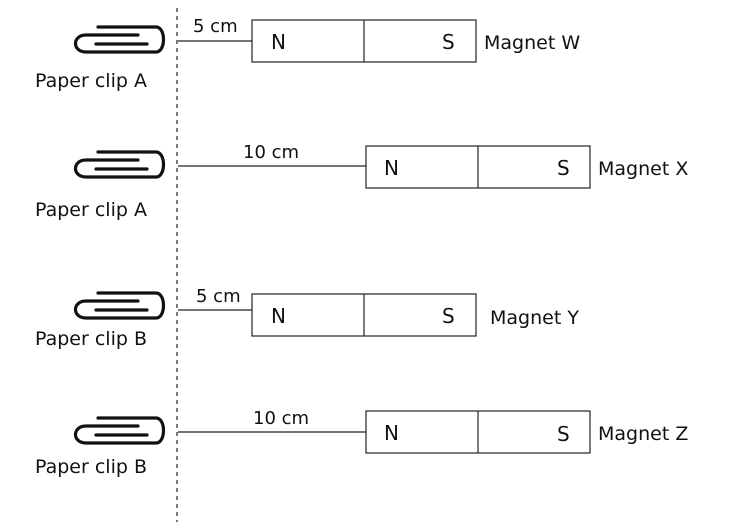  Describe the element at coordinates (643, 169) in the screenshot. I see `magnet-label: Magnet X` at that location.